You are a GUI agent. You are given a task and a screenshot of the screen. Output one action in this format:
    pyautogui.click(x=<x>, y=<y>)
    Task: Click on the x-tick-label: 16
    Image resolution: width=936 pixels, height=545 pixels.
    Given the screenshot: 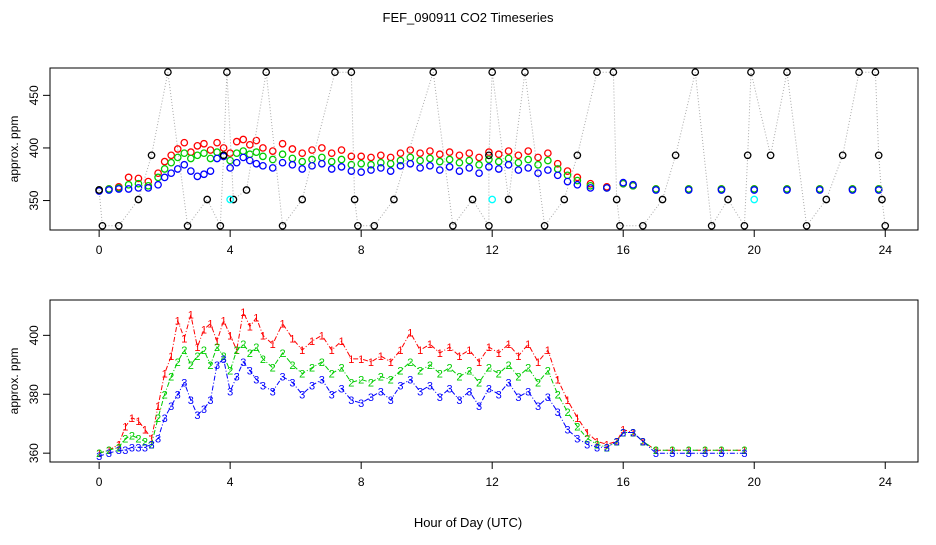 What is the action you would take?
    pyautogui.click(x=624, y=250)
    